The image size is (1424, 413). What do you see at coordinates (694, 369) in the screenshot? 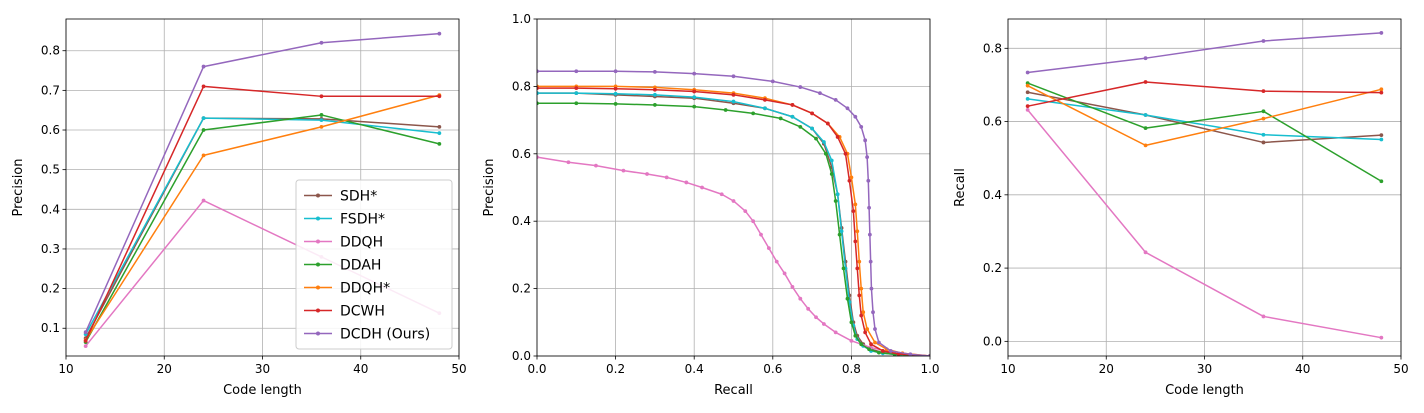
I see `x-tick-label: 0.4` at bounding box center [694, 369].